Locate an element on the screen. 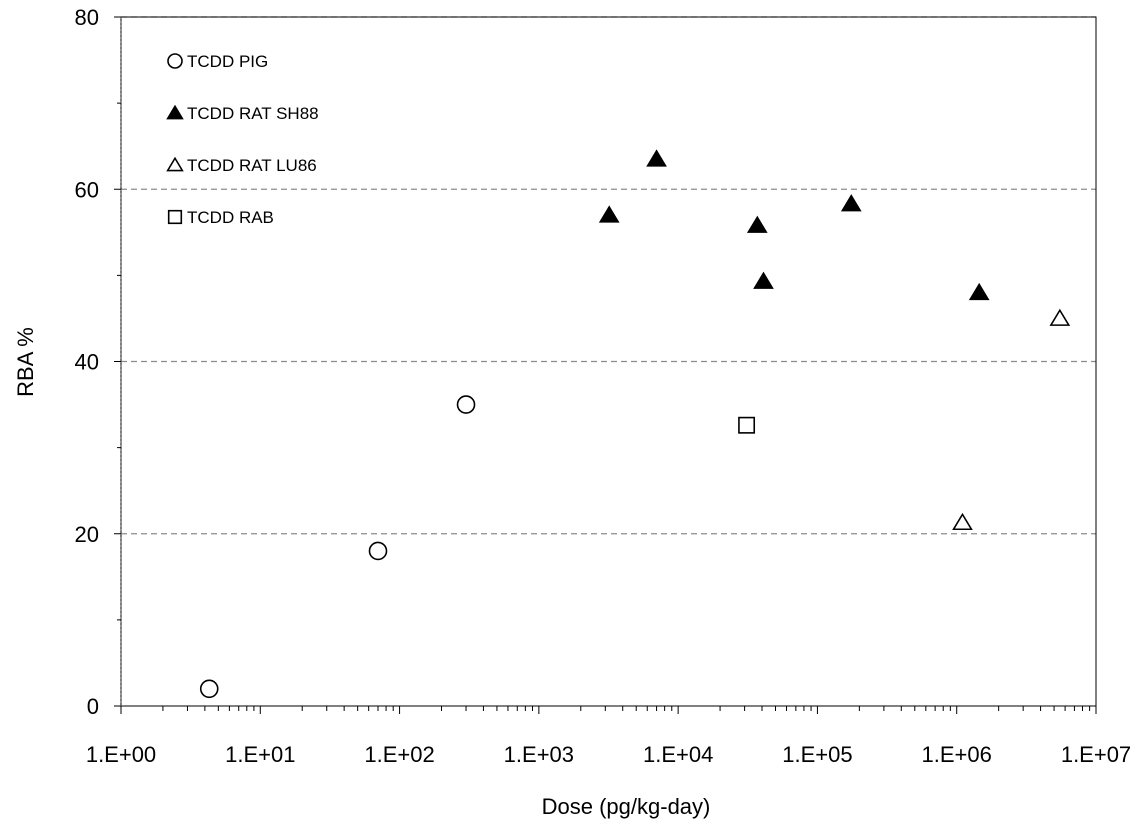 The height and width of the screenshot is (830, 1148). y-tick-label: 0 is located at coordinates (93, 706).